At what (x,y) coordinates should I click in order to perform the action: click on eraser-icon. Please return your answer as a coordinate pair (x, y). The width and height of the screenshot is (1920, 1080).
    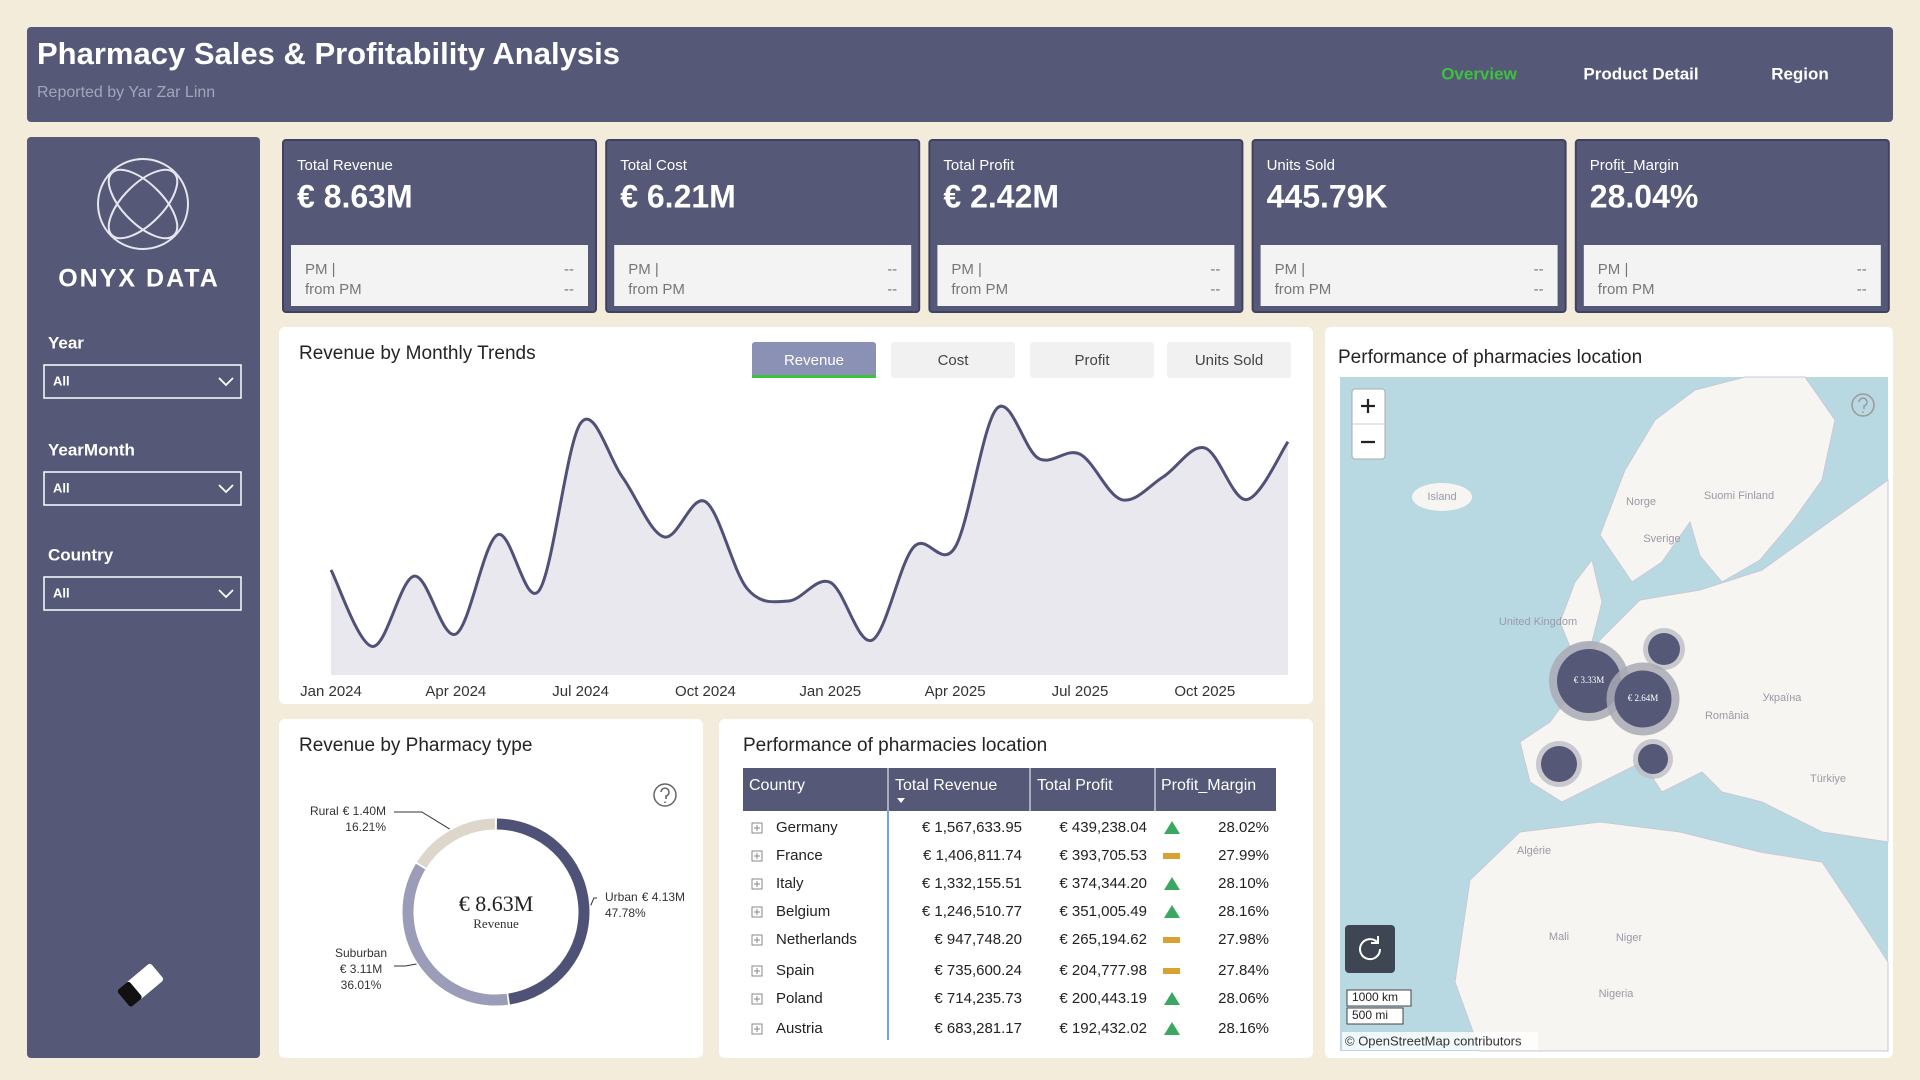
    Looking at the image, I should click on (140, 985).